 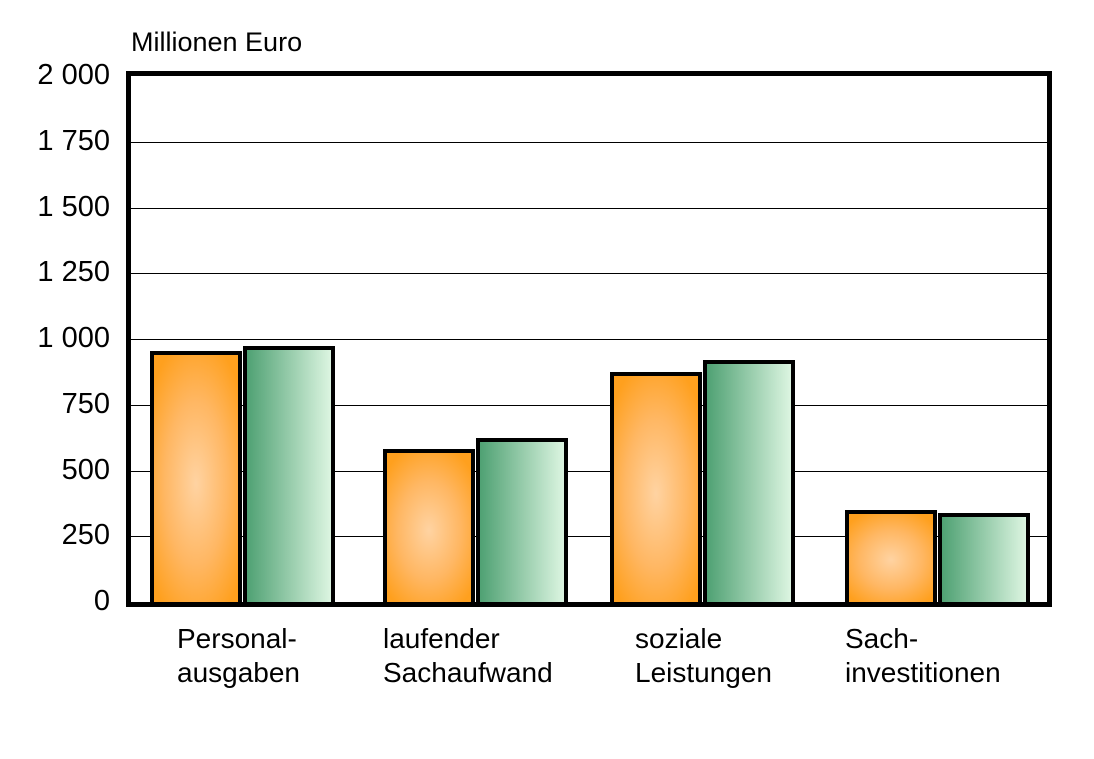 I want to click on x-category-label-3: soziale Leistungen, so click(x=704, y=655).